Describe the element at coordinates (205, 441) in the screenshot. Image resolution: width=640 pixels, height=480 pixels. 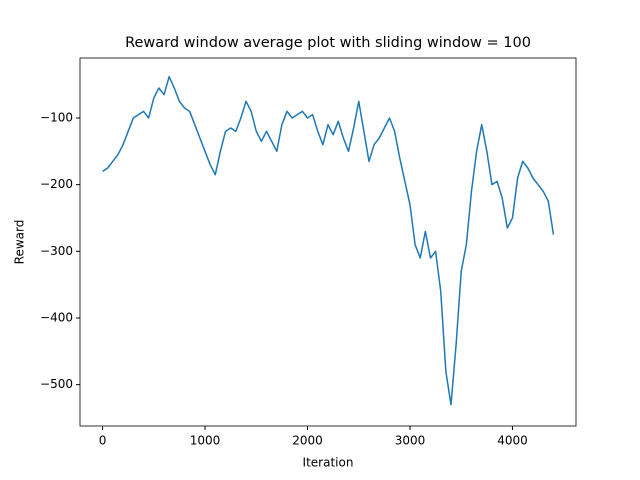
I see `x-tick-label: 1000` at that location.